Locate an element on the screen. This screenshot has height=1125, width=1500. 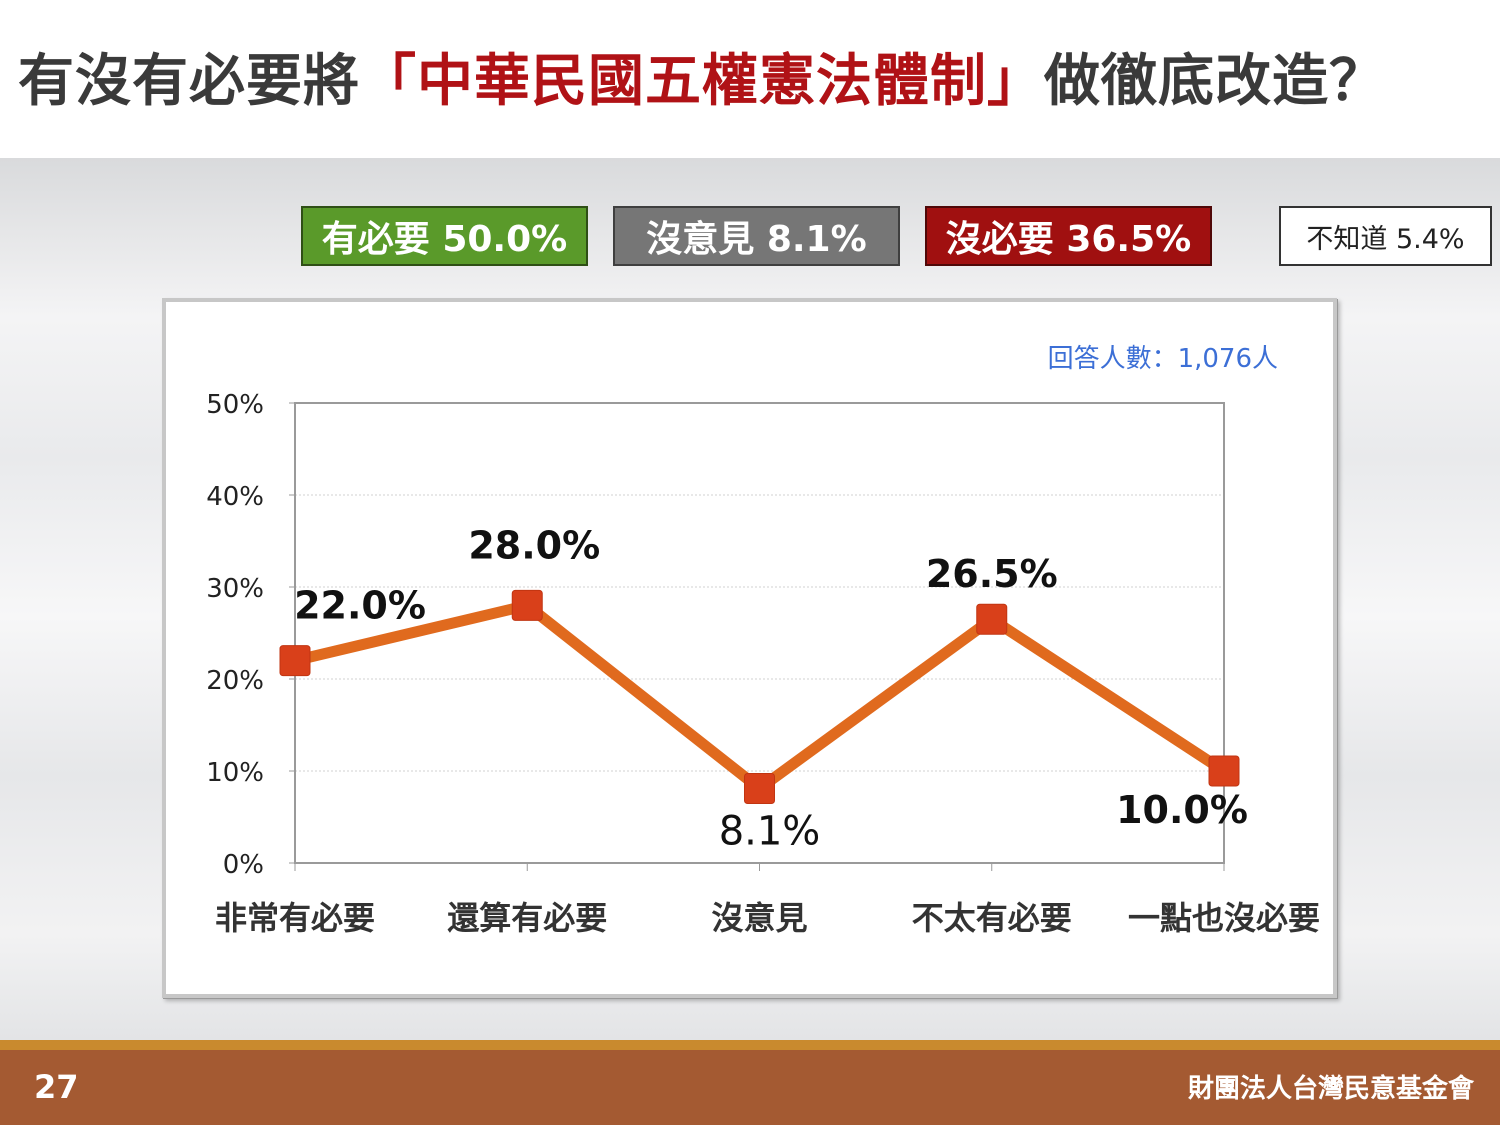
y-tick-label: 30% is located at coordinates (235, 589).